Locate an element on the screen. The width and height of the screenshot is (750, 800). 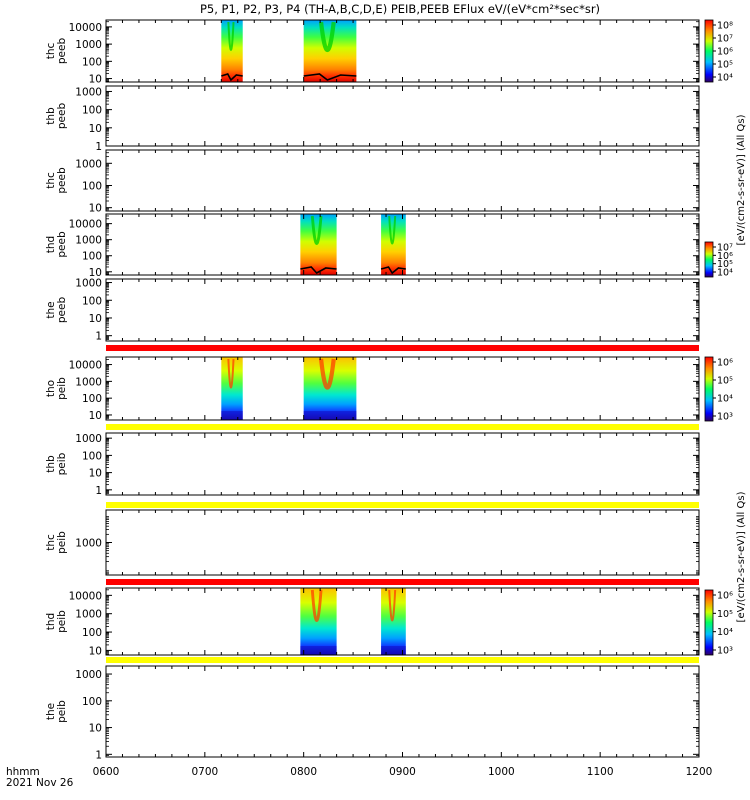
colorbar-tick-label: 10⁸ is located at coordinates (725, 26).